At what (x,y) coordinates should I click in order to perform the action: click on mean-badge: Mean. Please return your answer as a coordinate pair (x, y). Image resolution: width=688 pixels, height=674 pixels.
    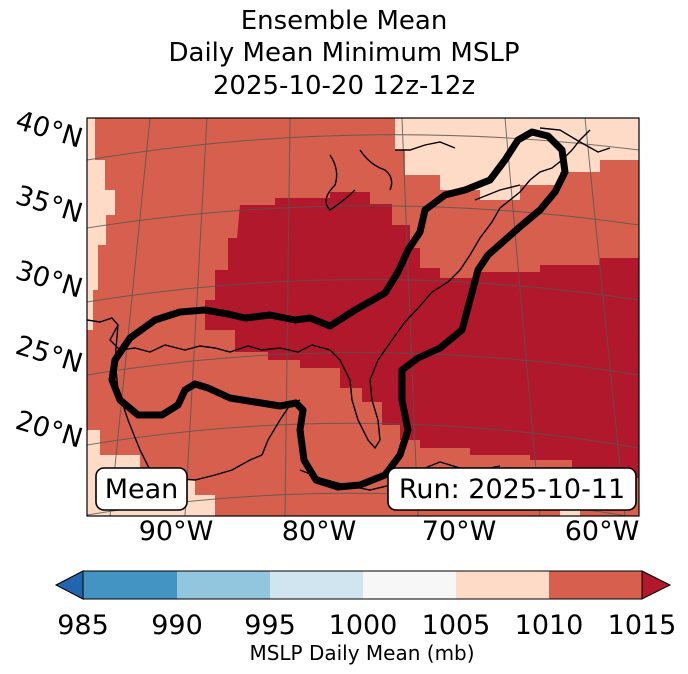
    Looking at the image, I should click on (141, 489).